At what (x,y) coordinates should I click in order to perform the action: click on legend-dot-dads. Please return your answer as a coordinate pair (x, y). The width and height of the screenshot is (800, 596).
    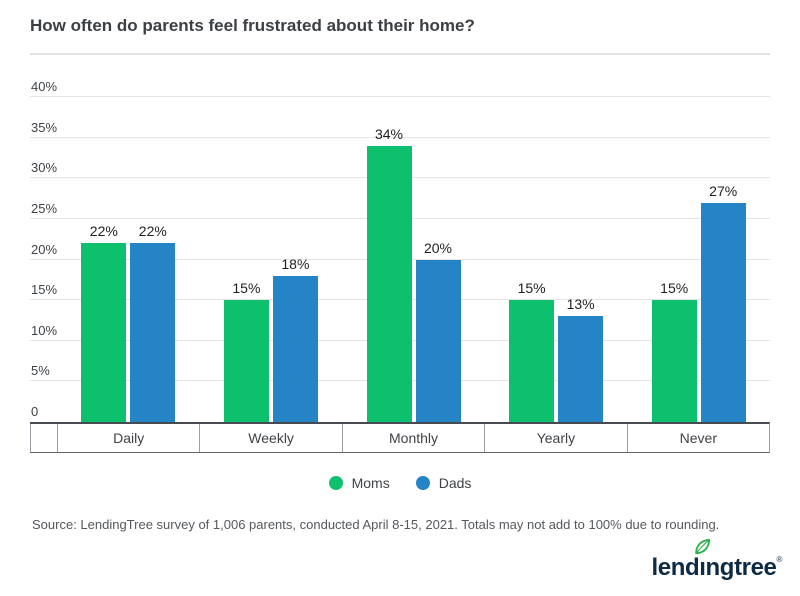
    Looking at the image, I should click on (422, 483).